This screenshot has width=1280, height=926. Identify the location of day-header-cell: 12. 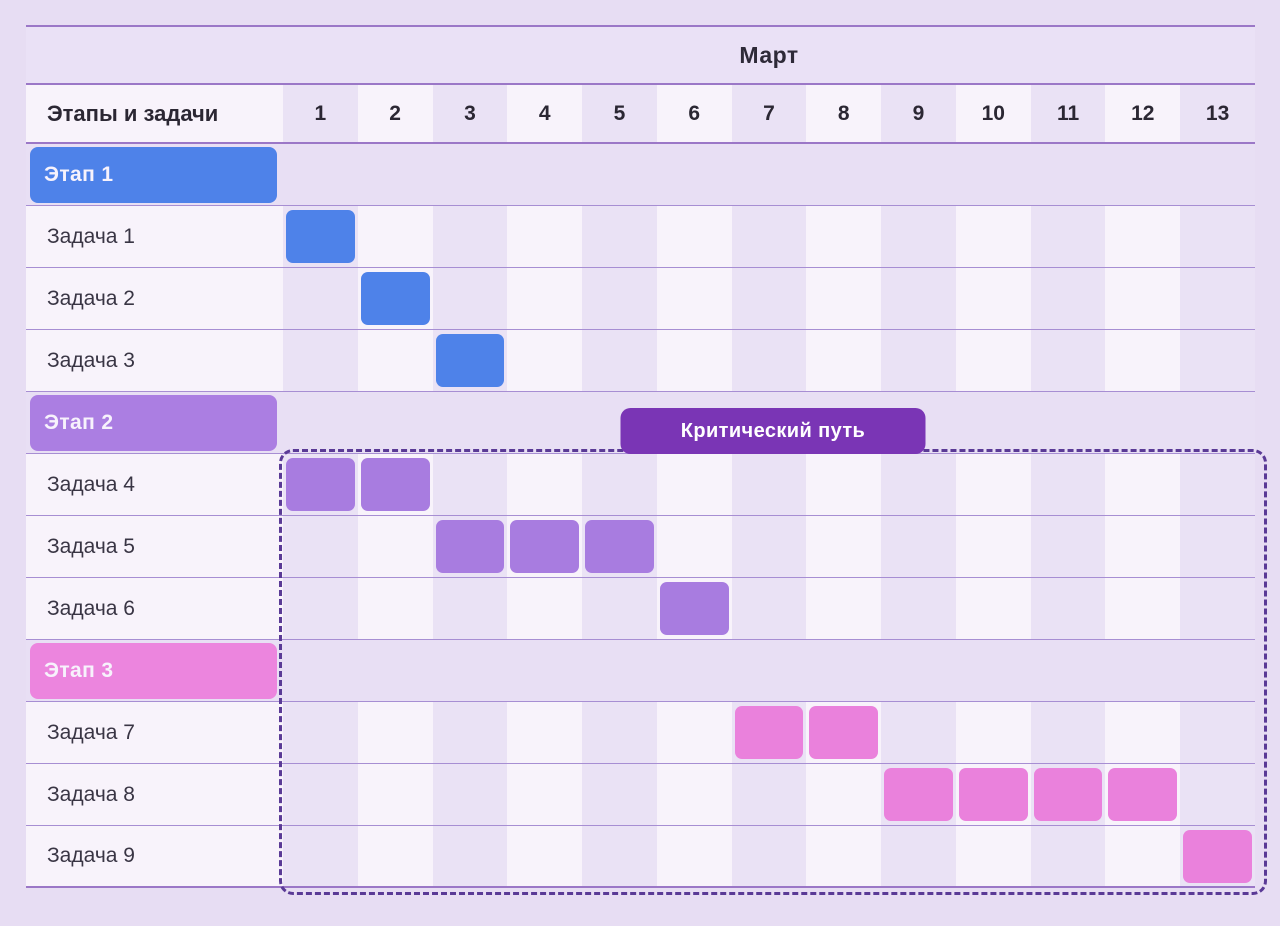
(1143, 113).